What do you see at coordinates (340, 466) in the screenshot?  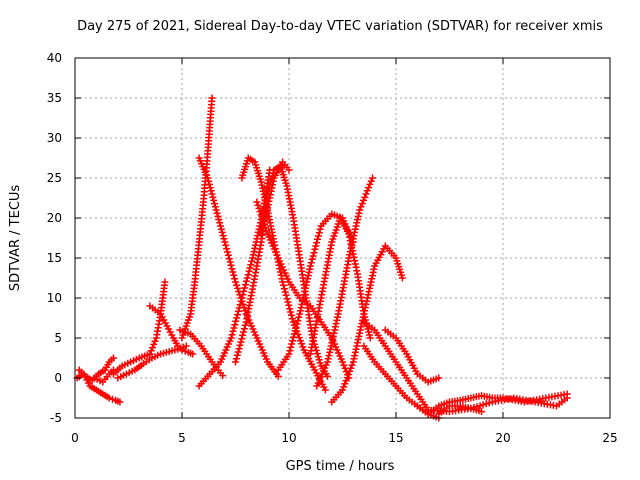 I see `x-axis-title: GPS time / hours` at bounding box center [340, 466].